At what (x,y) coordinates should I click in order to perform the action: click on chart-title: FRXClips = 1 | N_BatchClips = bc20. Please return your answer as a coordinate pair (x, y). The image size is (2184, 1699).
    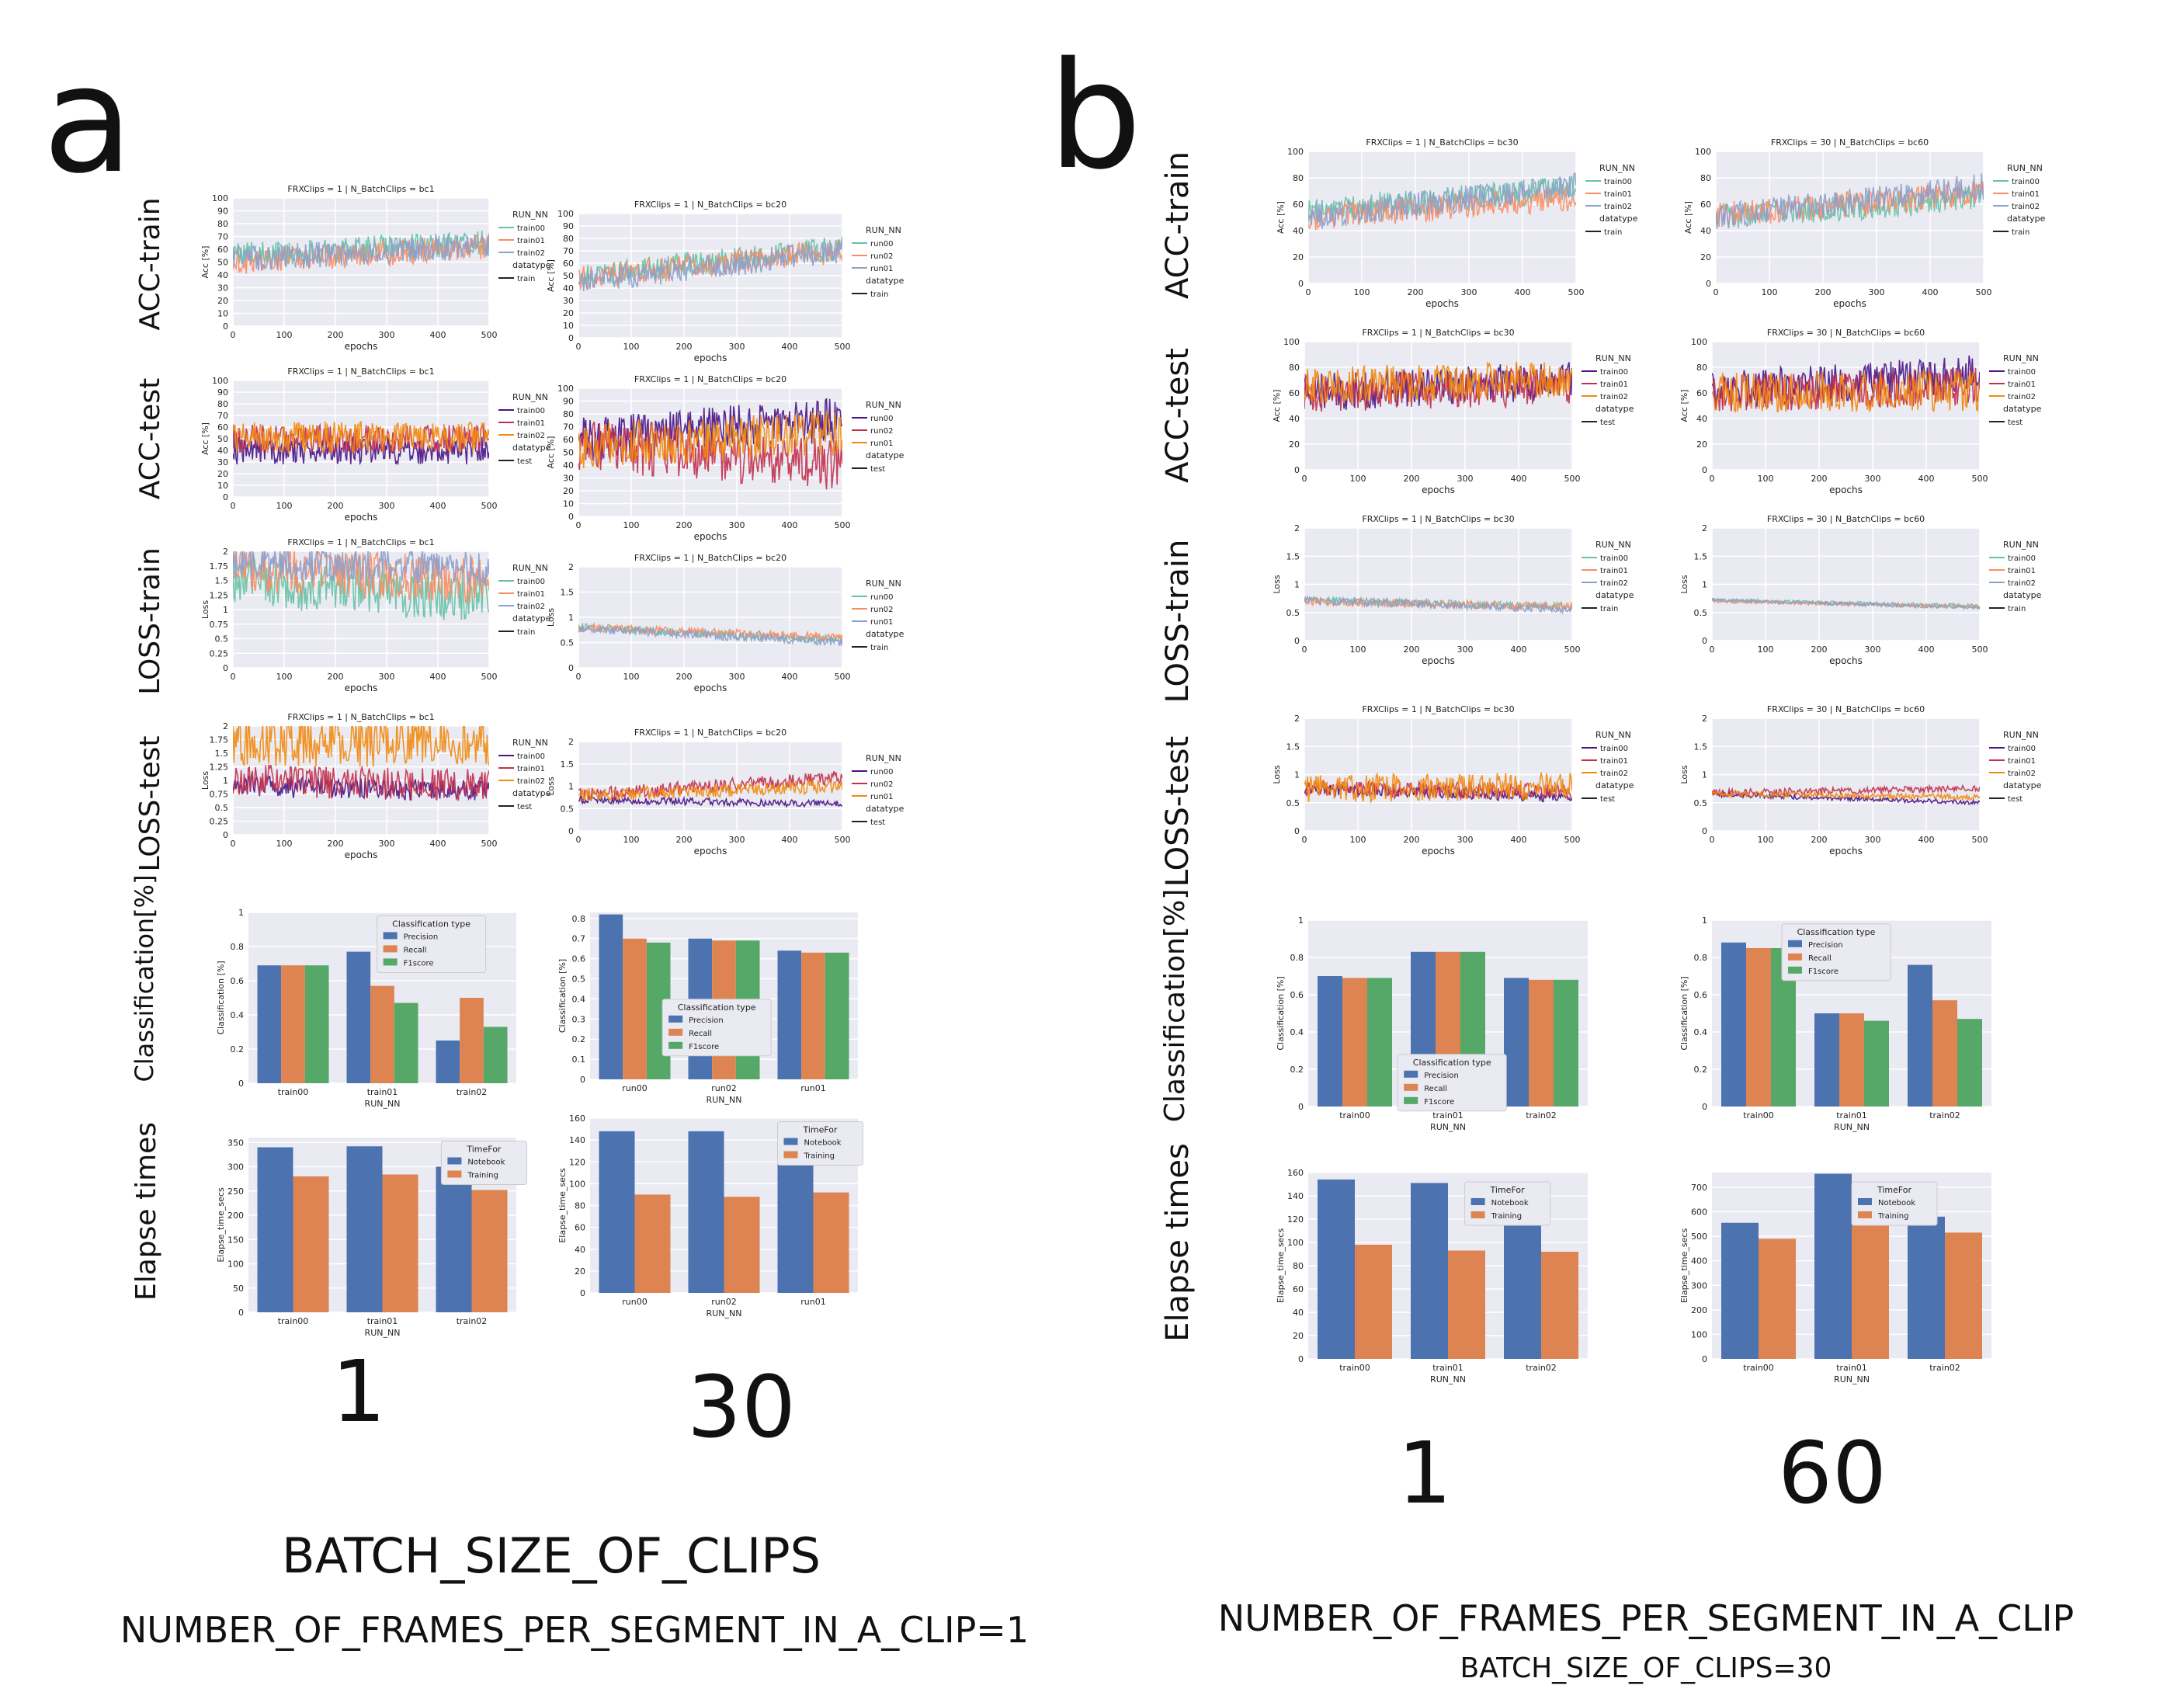
    Looking at the image, I should click on (710, 733).